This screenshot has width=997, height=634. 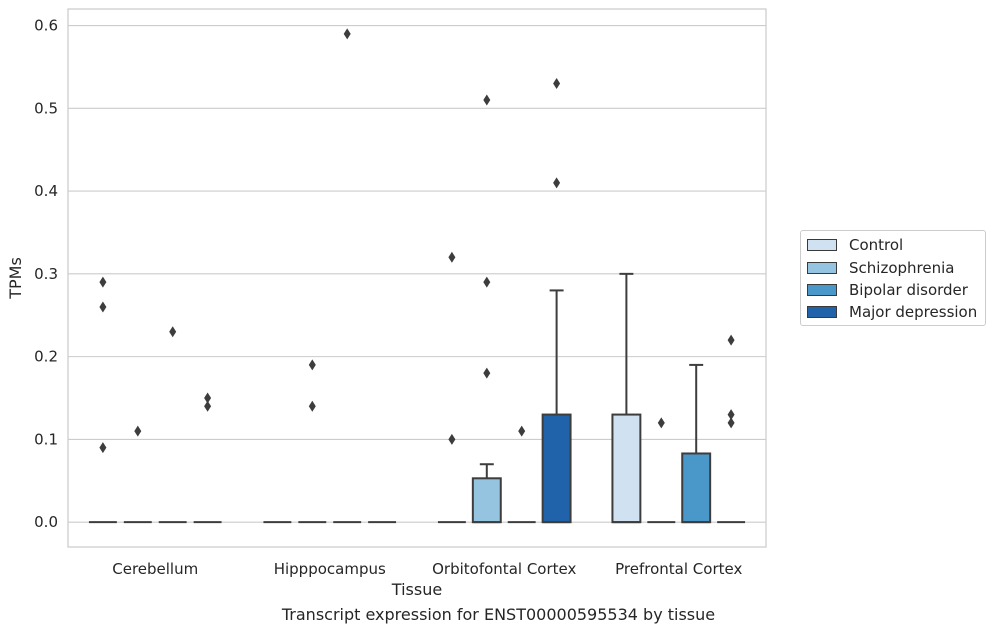 I want to click on y-tick-label: 0.0, so click(x=46, y=522).